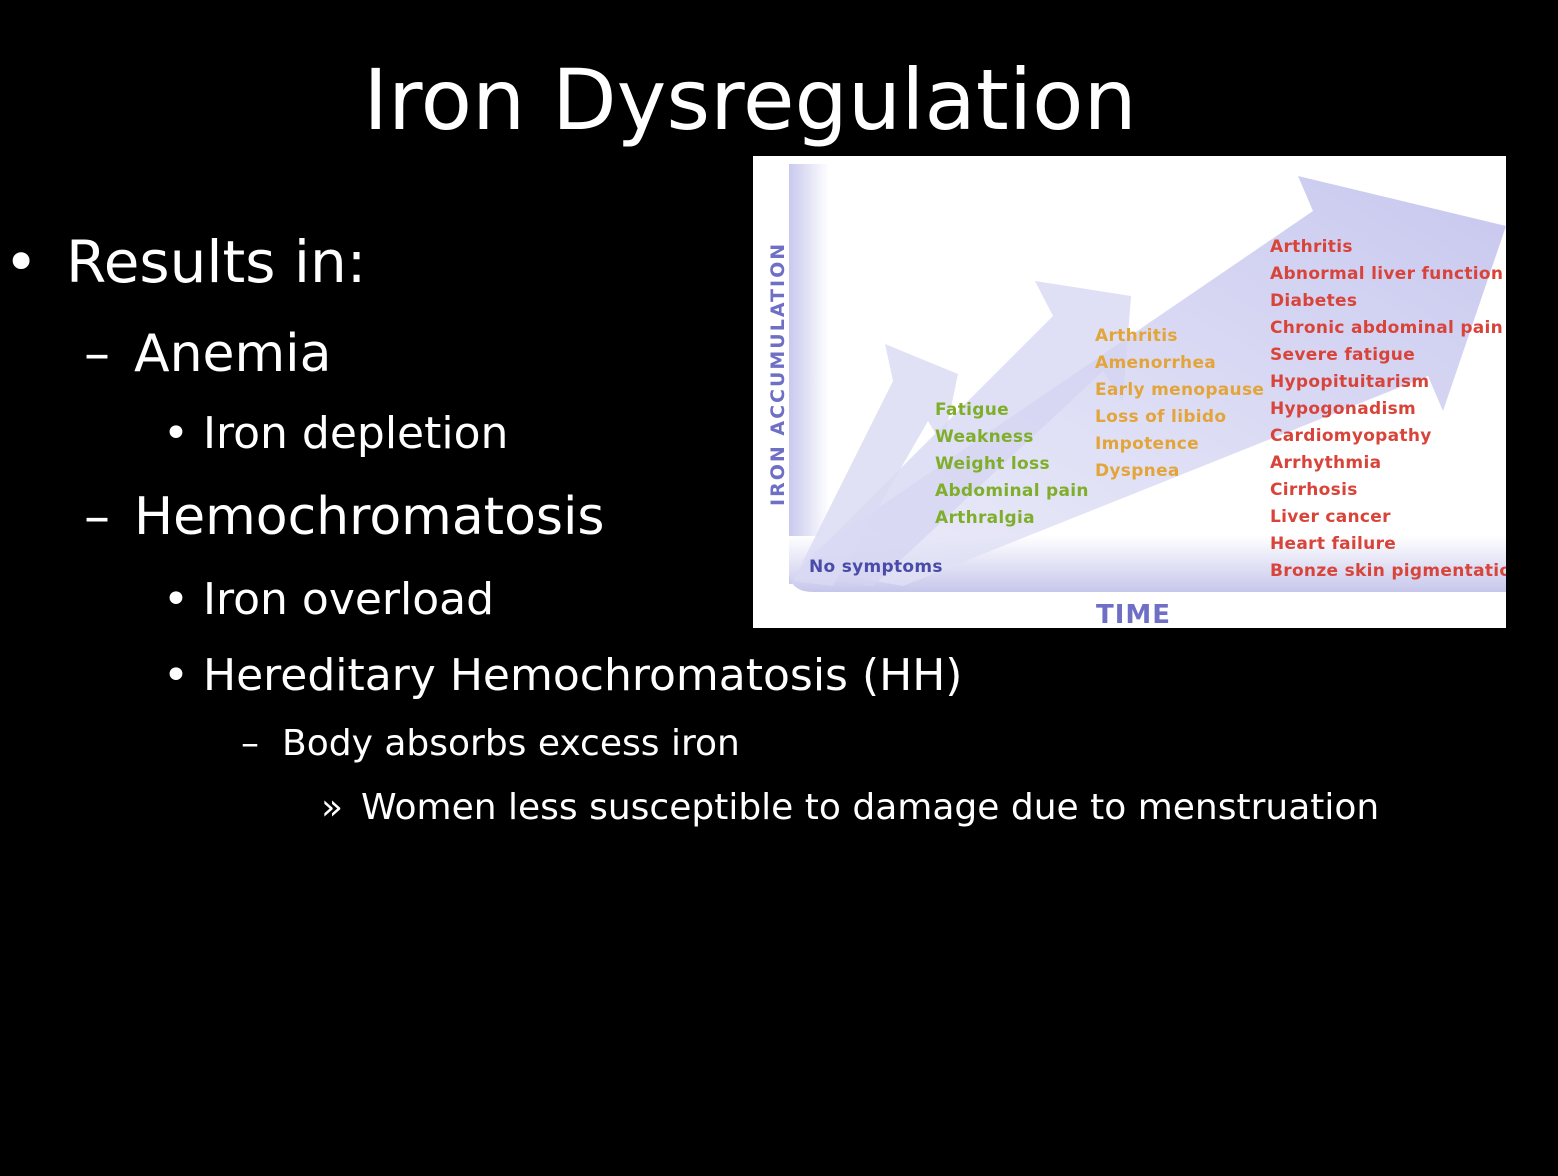  I want to click on bullet-text: Body absorbs excess iron, so click(511, 743).